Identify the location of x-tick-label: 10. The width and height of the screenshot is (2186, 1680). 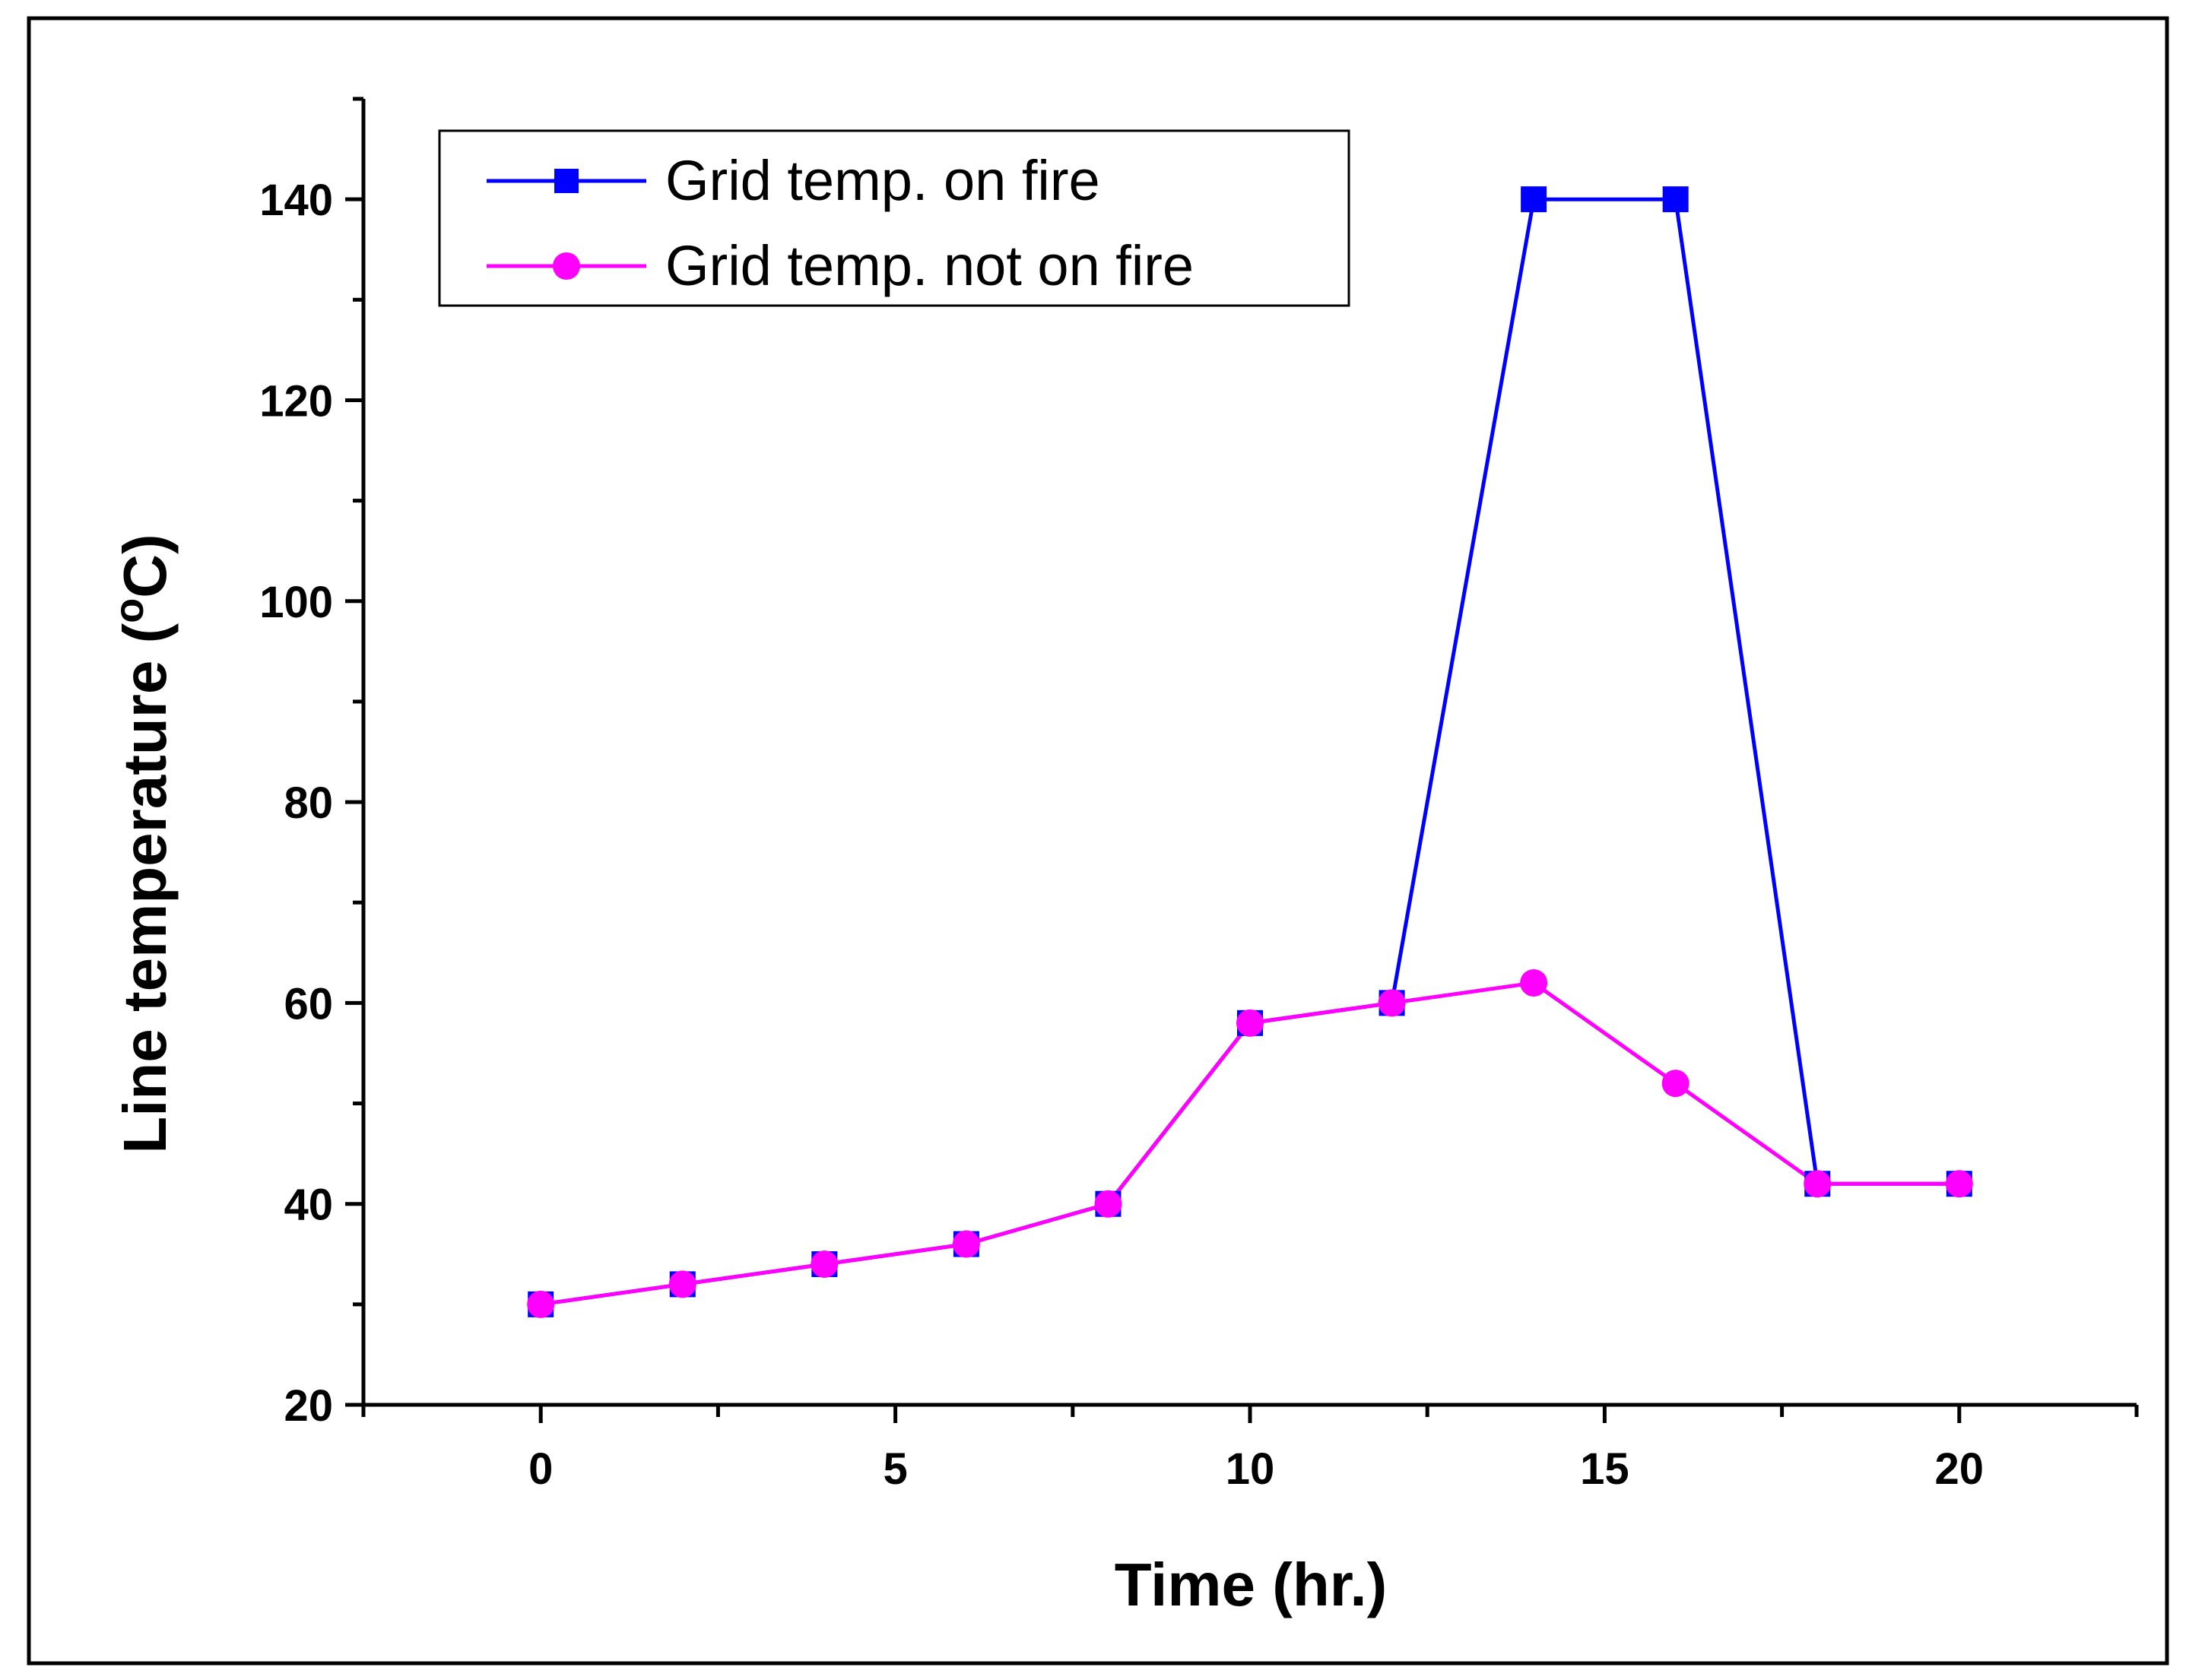
(1250, 1469).